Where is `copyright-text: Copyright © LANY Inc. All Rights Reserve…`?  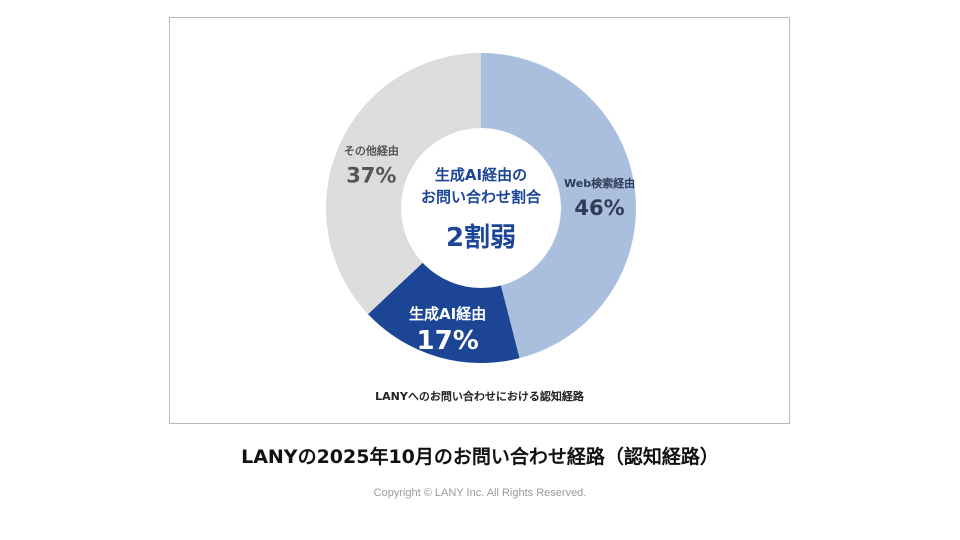 copyright-text: Copyright © LANY Inc. All Rights Reserve… is located at coordinates (480, 493).